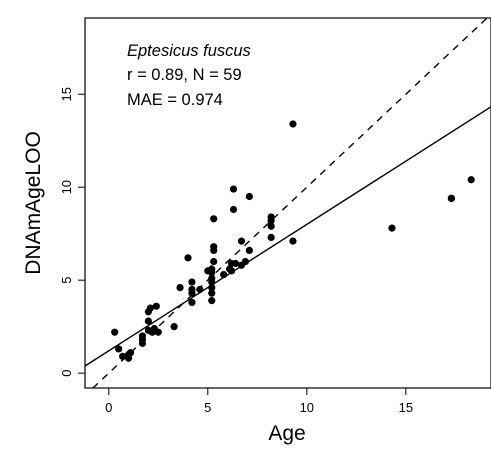 This screenshot has width=491, height=450. Describe the element at coordinates (207, 407) in the screenshot. I see `x-tick-label: 5` at that location.